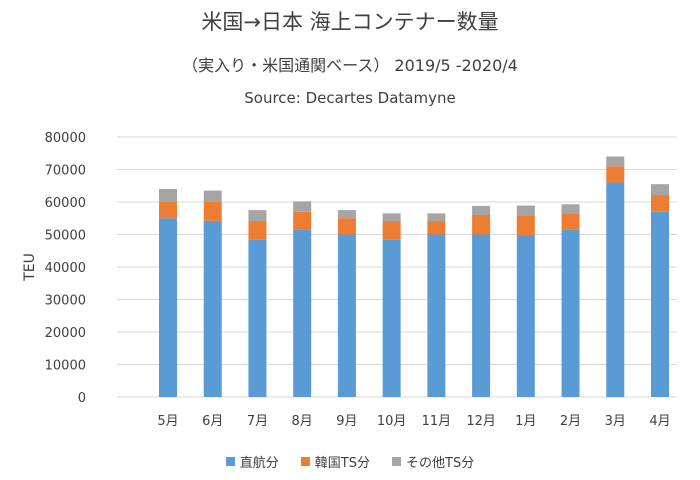  I want to click on x-tick-label: 6月, so click(212, 421).